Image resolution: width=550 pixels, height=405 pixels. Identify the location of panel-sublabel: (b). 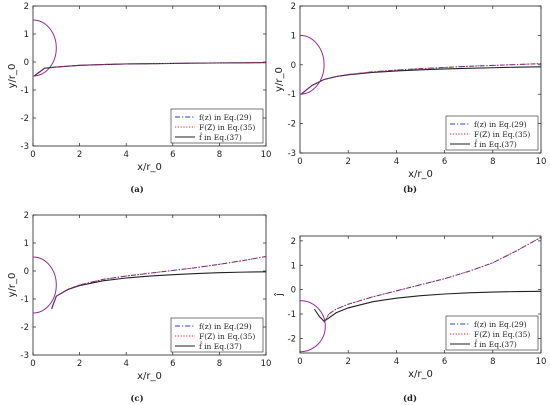
(410, 189).